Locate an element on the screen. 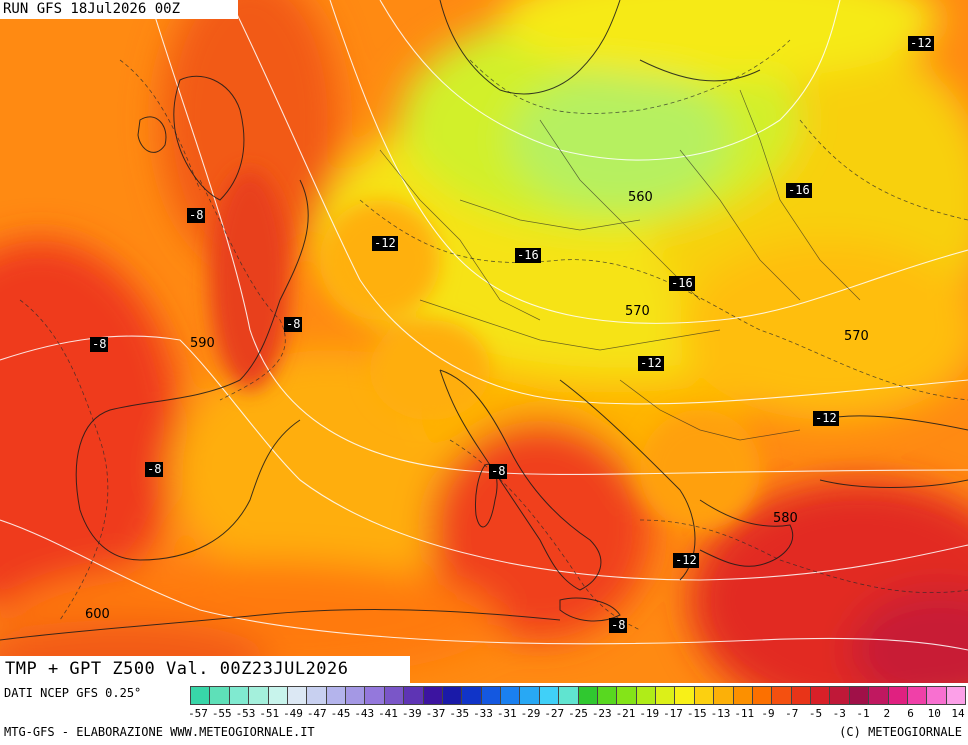 The image size is (968, 745). color-scale-tick: -39 is located at coordinates (411, 713).